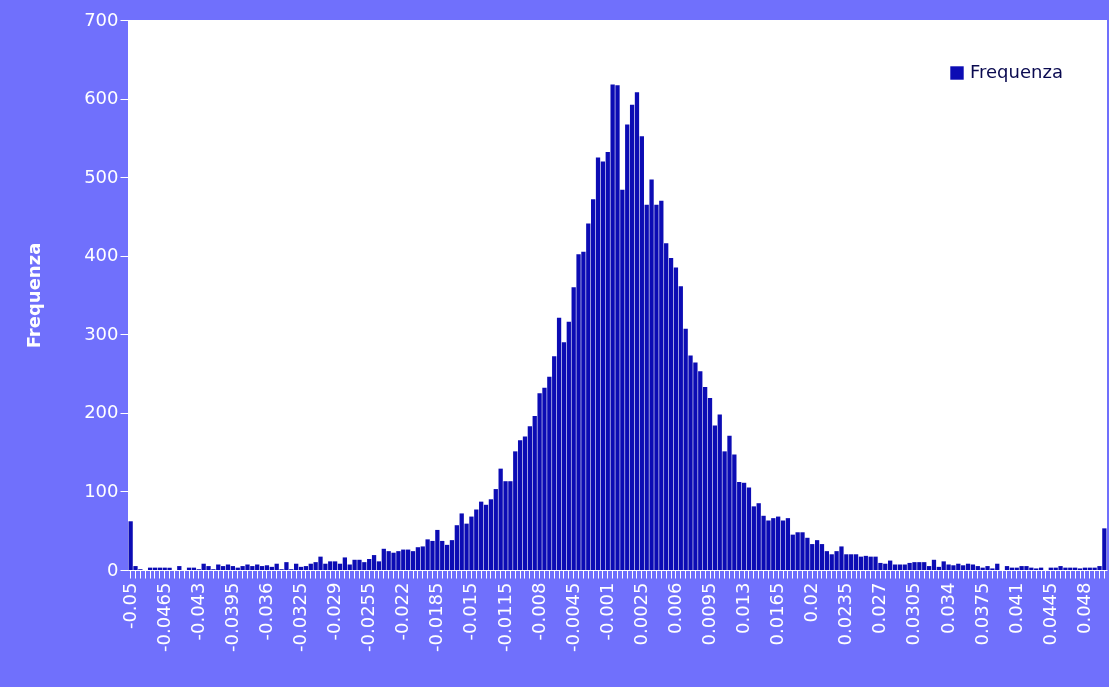  Describe the element at coordinates (101, 176) in the screenshot. I see `y-tick-label: 500` at that location.